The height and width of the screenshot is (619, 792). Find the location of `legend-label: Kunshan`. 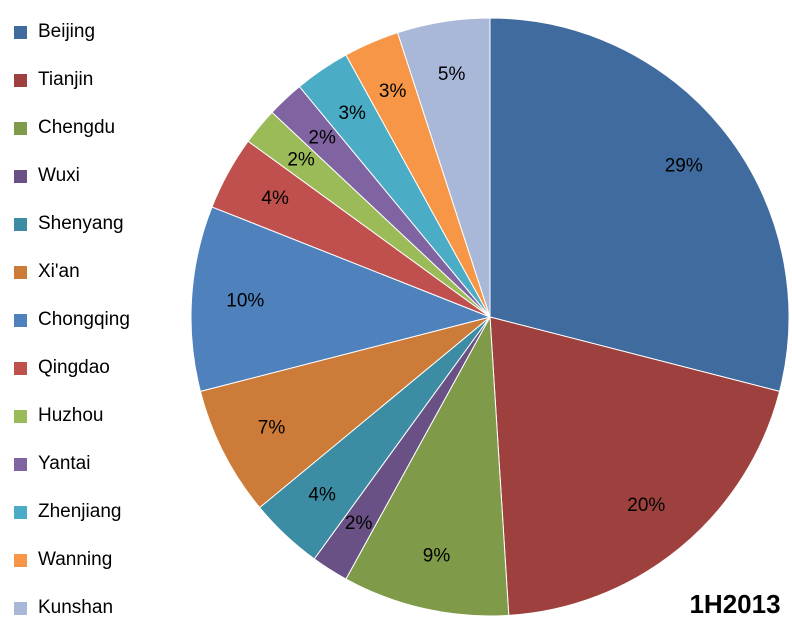

legend-label: Kunshan is located at coordinates (75, 607).